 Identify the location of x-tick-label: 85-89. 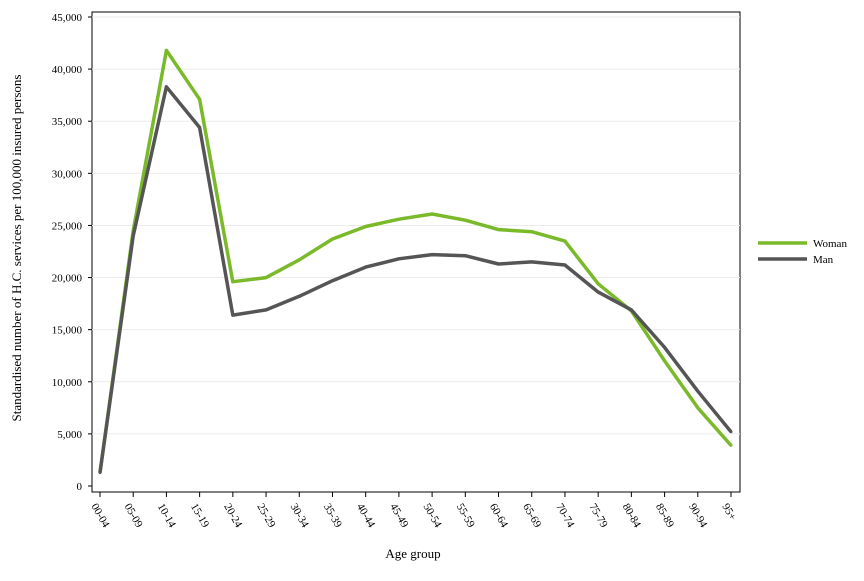
(664, 516).